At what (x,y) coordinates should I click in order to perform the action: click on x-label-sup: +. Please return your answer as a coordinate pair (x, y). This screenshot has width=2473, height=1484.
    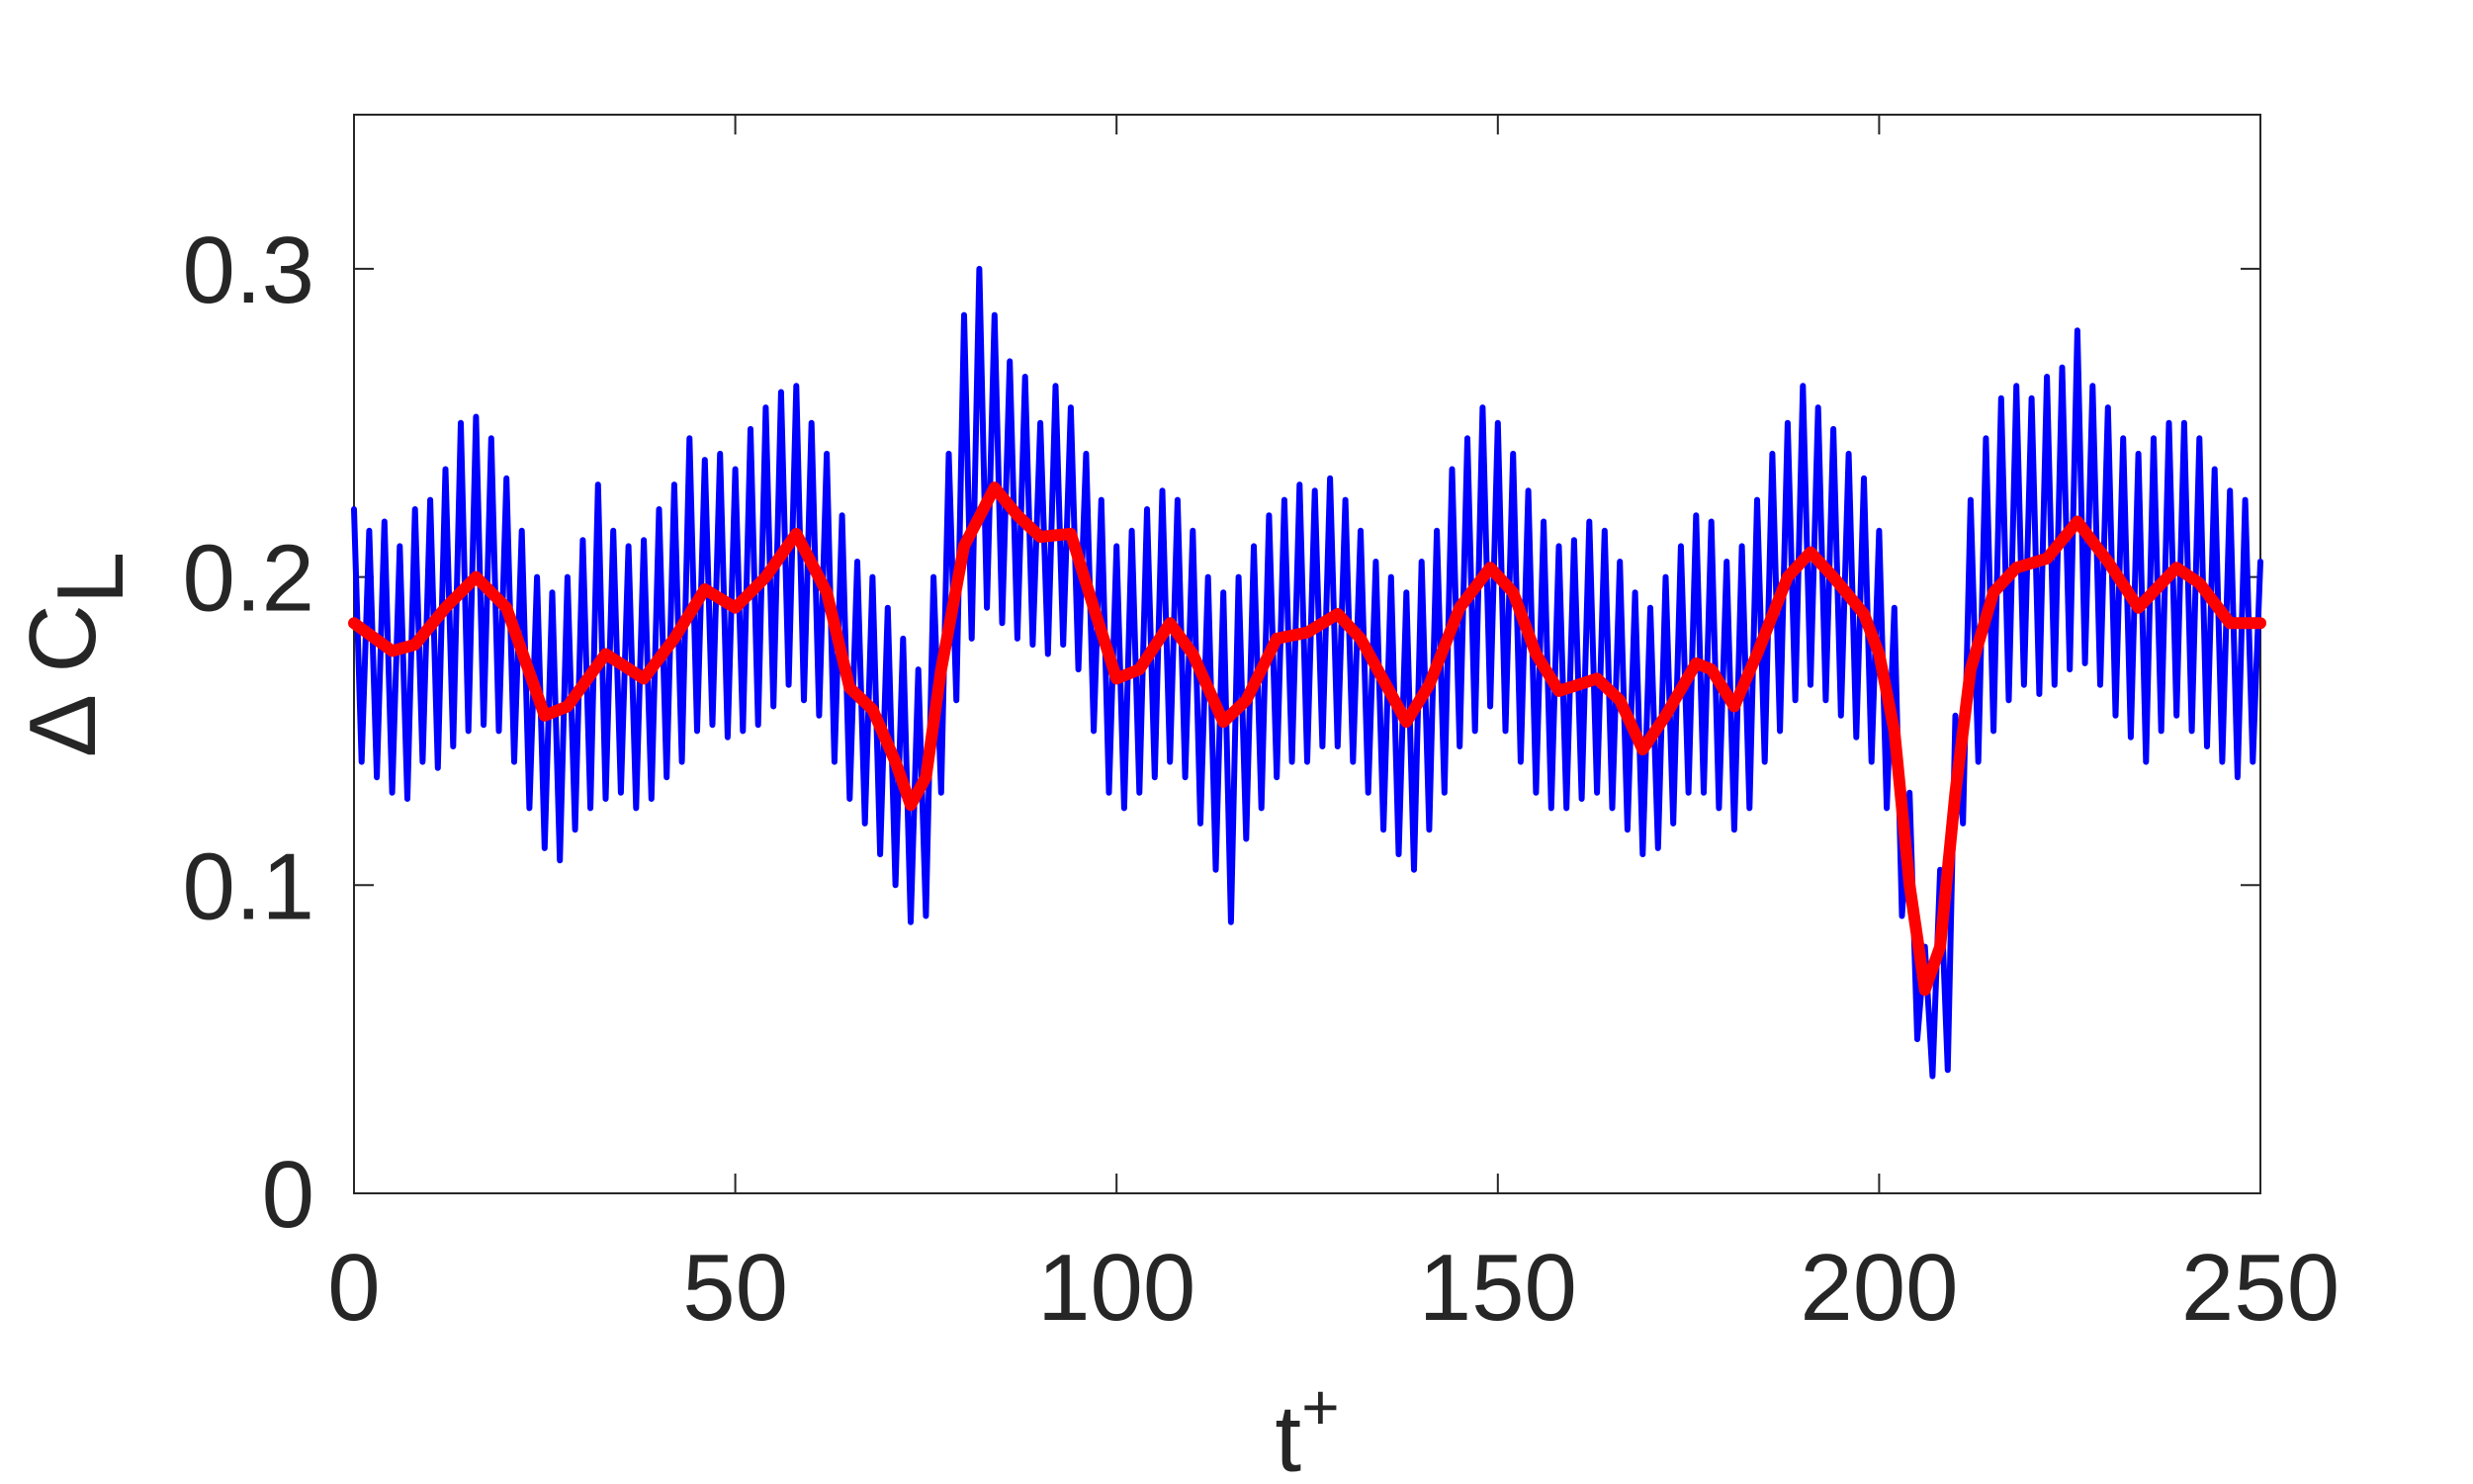
    Looking at the image, I should click on (1321, 1407).